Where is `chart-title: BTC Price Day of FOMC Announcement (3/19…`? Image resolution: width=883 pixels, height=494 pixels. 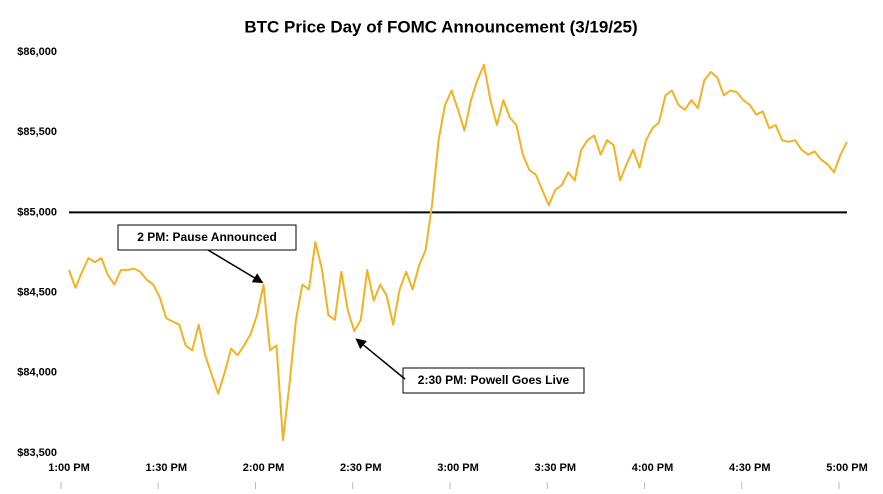
chart-title: BTC Price Day of FOMC Announcement (3/19… is located at coordinates (440, 26).